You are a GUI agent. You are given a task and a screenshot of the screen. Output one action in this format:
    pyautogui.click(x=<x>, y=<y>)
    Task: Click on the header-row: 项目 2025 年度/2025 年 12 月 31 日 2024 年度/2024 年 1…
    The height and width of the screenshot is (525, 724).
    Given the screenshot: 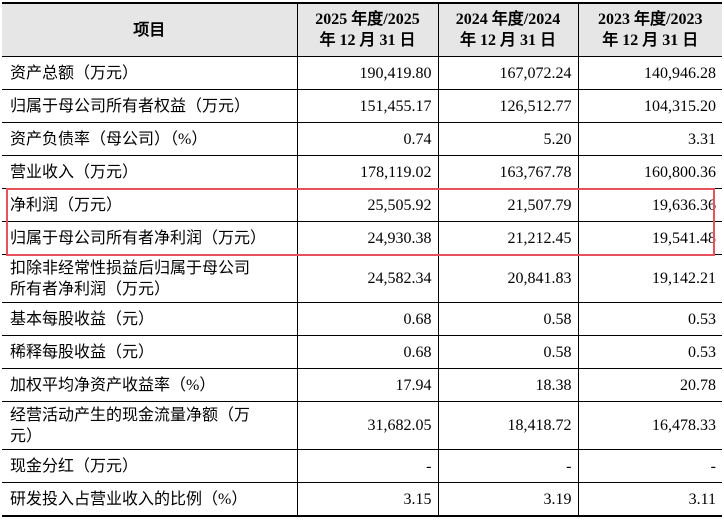 What is the action you would take?
    pyautogui.click(x=362, y=29)
    